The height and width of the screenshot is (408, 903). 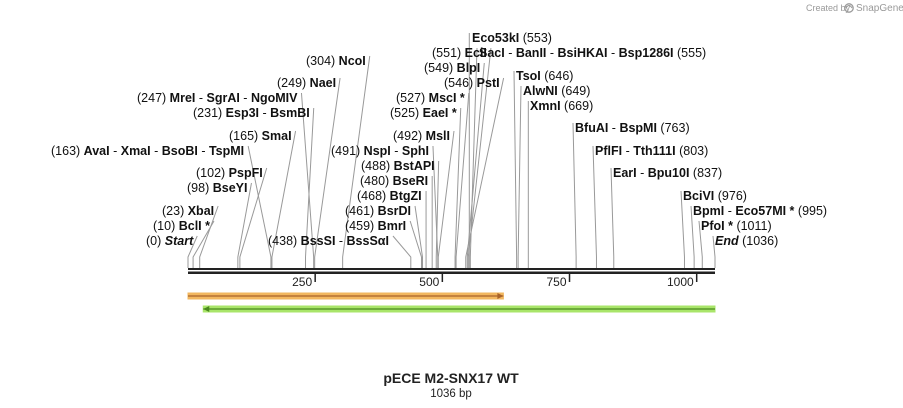 I want to click on site-position: (492), so click(x=407, y=136).